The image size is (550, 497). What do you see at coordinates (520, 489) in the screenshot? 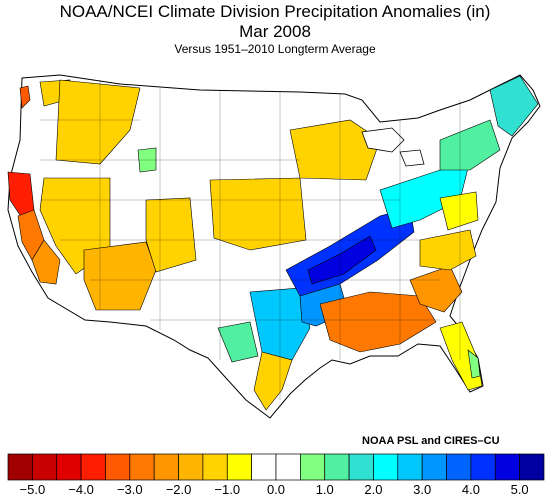
I see `colorbar-tick-label: 5.0` at bounding box center [520, 489].